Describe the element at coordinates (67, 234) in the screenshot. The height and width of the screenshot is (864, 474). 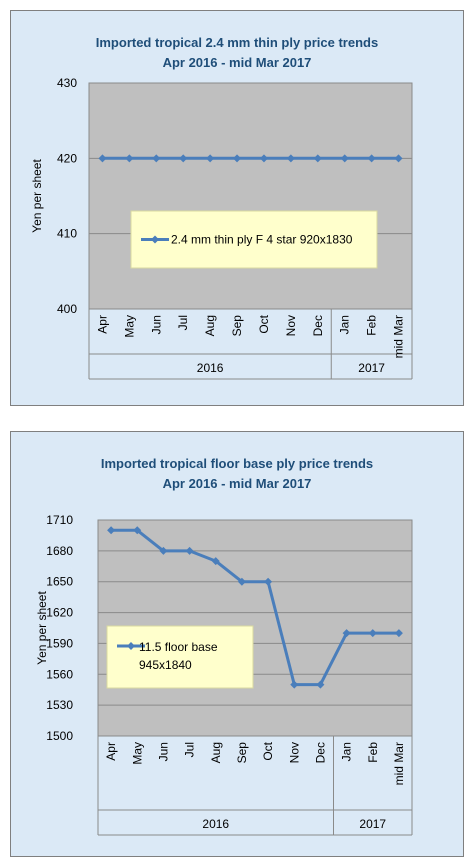
I see `y-tick-label: 410` at that location.